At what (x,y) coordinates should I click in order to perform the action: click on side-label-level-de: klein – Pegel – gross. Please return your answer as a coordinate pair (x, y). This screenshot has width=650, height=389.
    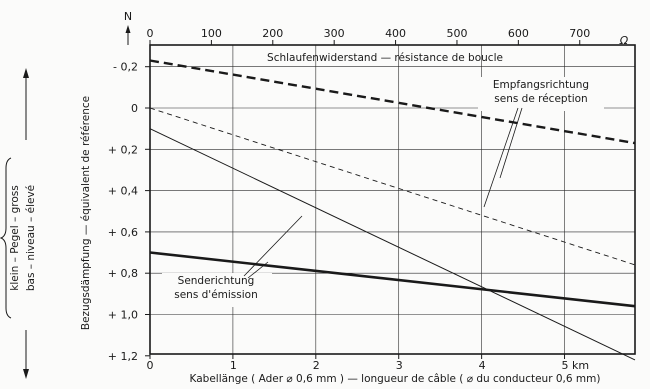
    Looking at the image, I should click on (15, 237).